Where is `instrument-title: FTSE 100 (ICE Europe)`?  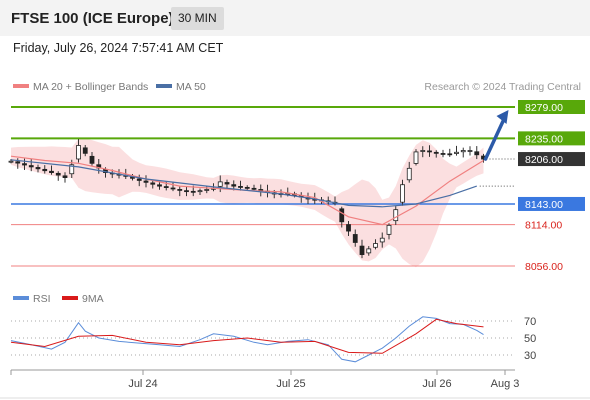 instrument-title: FTSE 100 (ICE Europe) is located at coordinates (92, 18).